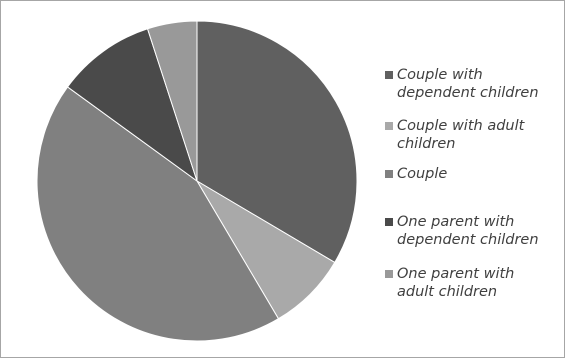 This screenshot has height=358, width=565. Describe the element at coordinates (440, 75) in the screenshot. I see `legend-label: Couple with` at that location.